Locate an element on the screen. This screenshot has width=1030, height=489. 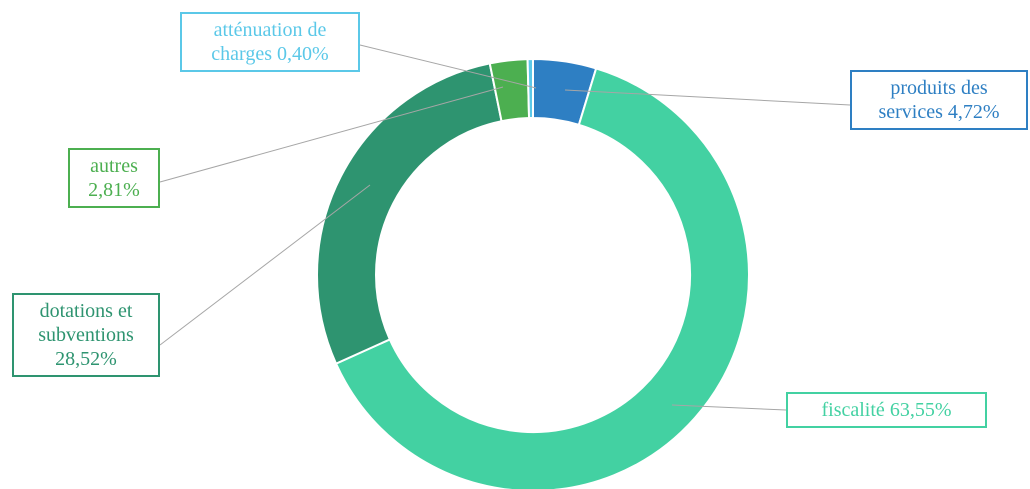
category-label: atténuation de charges is located at coordinates (269, 42).